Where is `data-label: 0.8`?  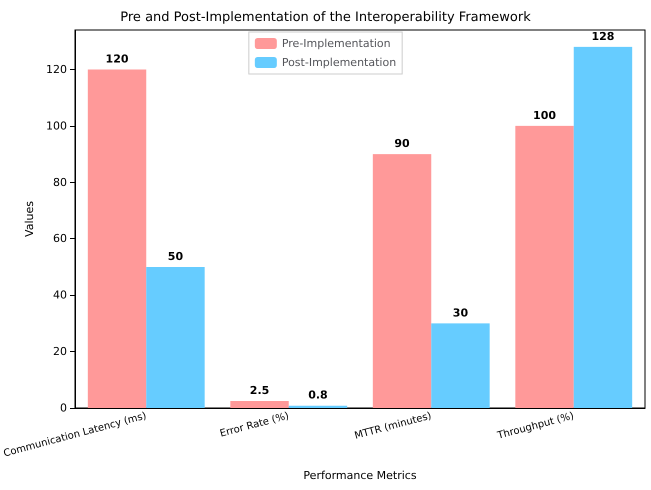 data-label: 0.8 is located at coordinates (318, 395).